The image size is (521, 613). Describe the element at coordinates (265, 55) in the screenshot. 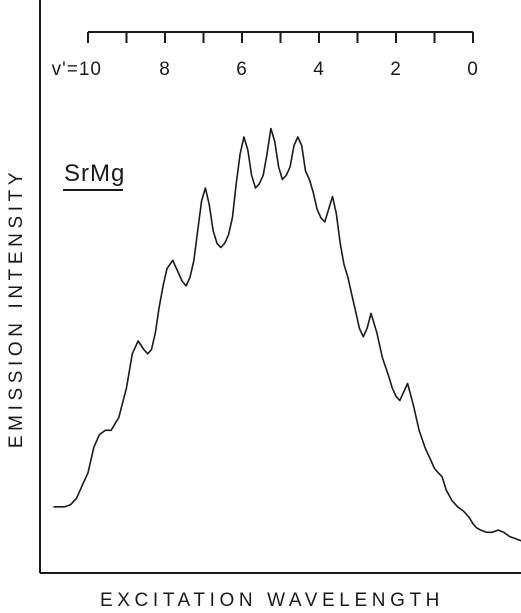

I see `vibrational-scale: v'=10 8 6 4 2 0` at that location.